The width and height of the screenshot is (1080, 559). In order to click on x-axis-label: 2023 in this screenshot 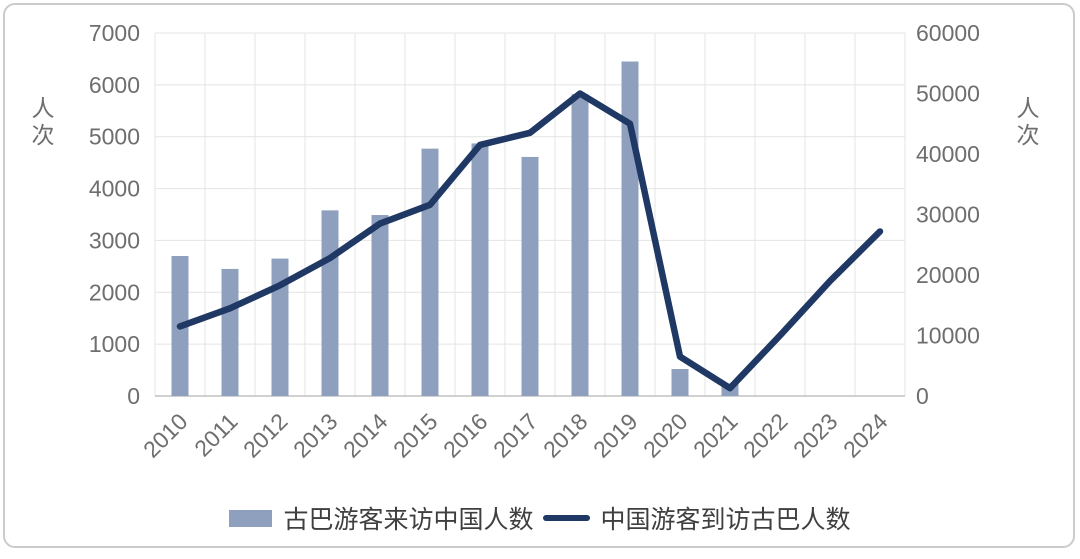, I will do `click(815, 435)`.